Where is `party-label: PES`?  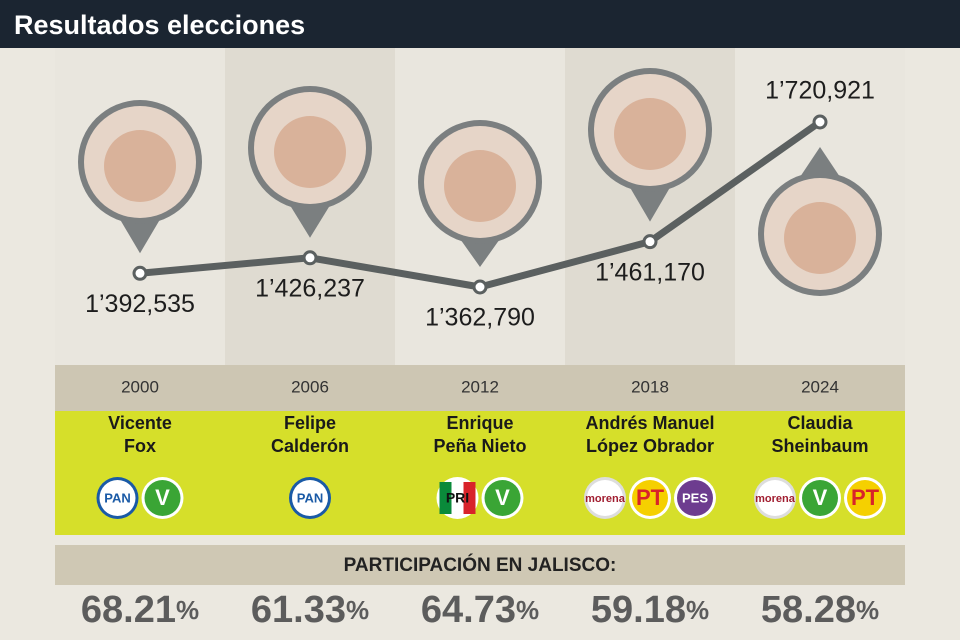
party-label: PES is located at coordinates (695, 497).